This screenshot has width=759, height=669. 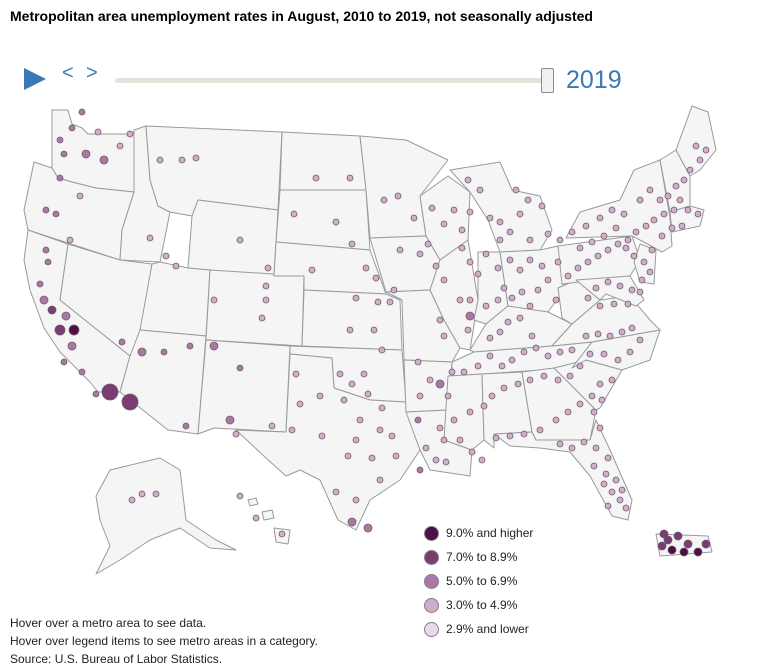 I want to click on next-year-button: >, so click(x=92, y=73).